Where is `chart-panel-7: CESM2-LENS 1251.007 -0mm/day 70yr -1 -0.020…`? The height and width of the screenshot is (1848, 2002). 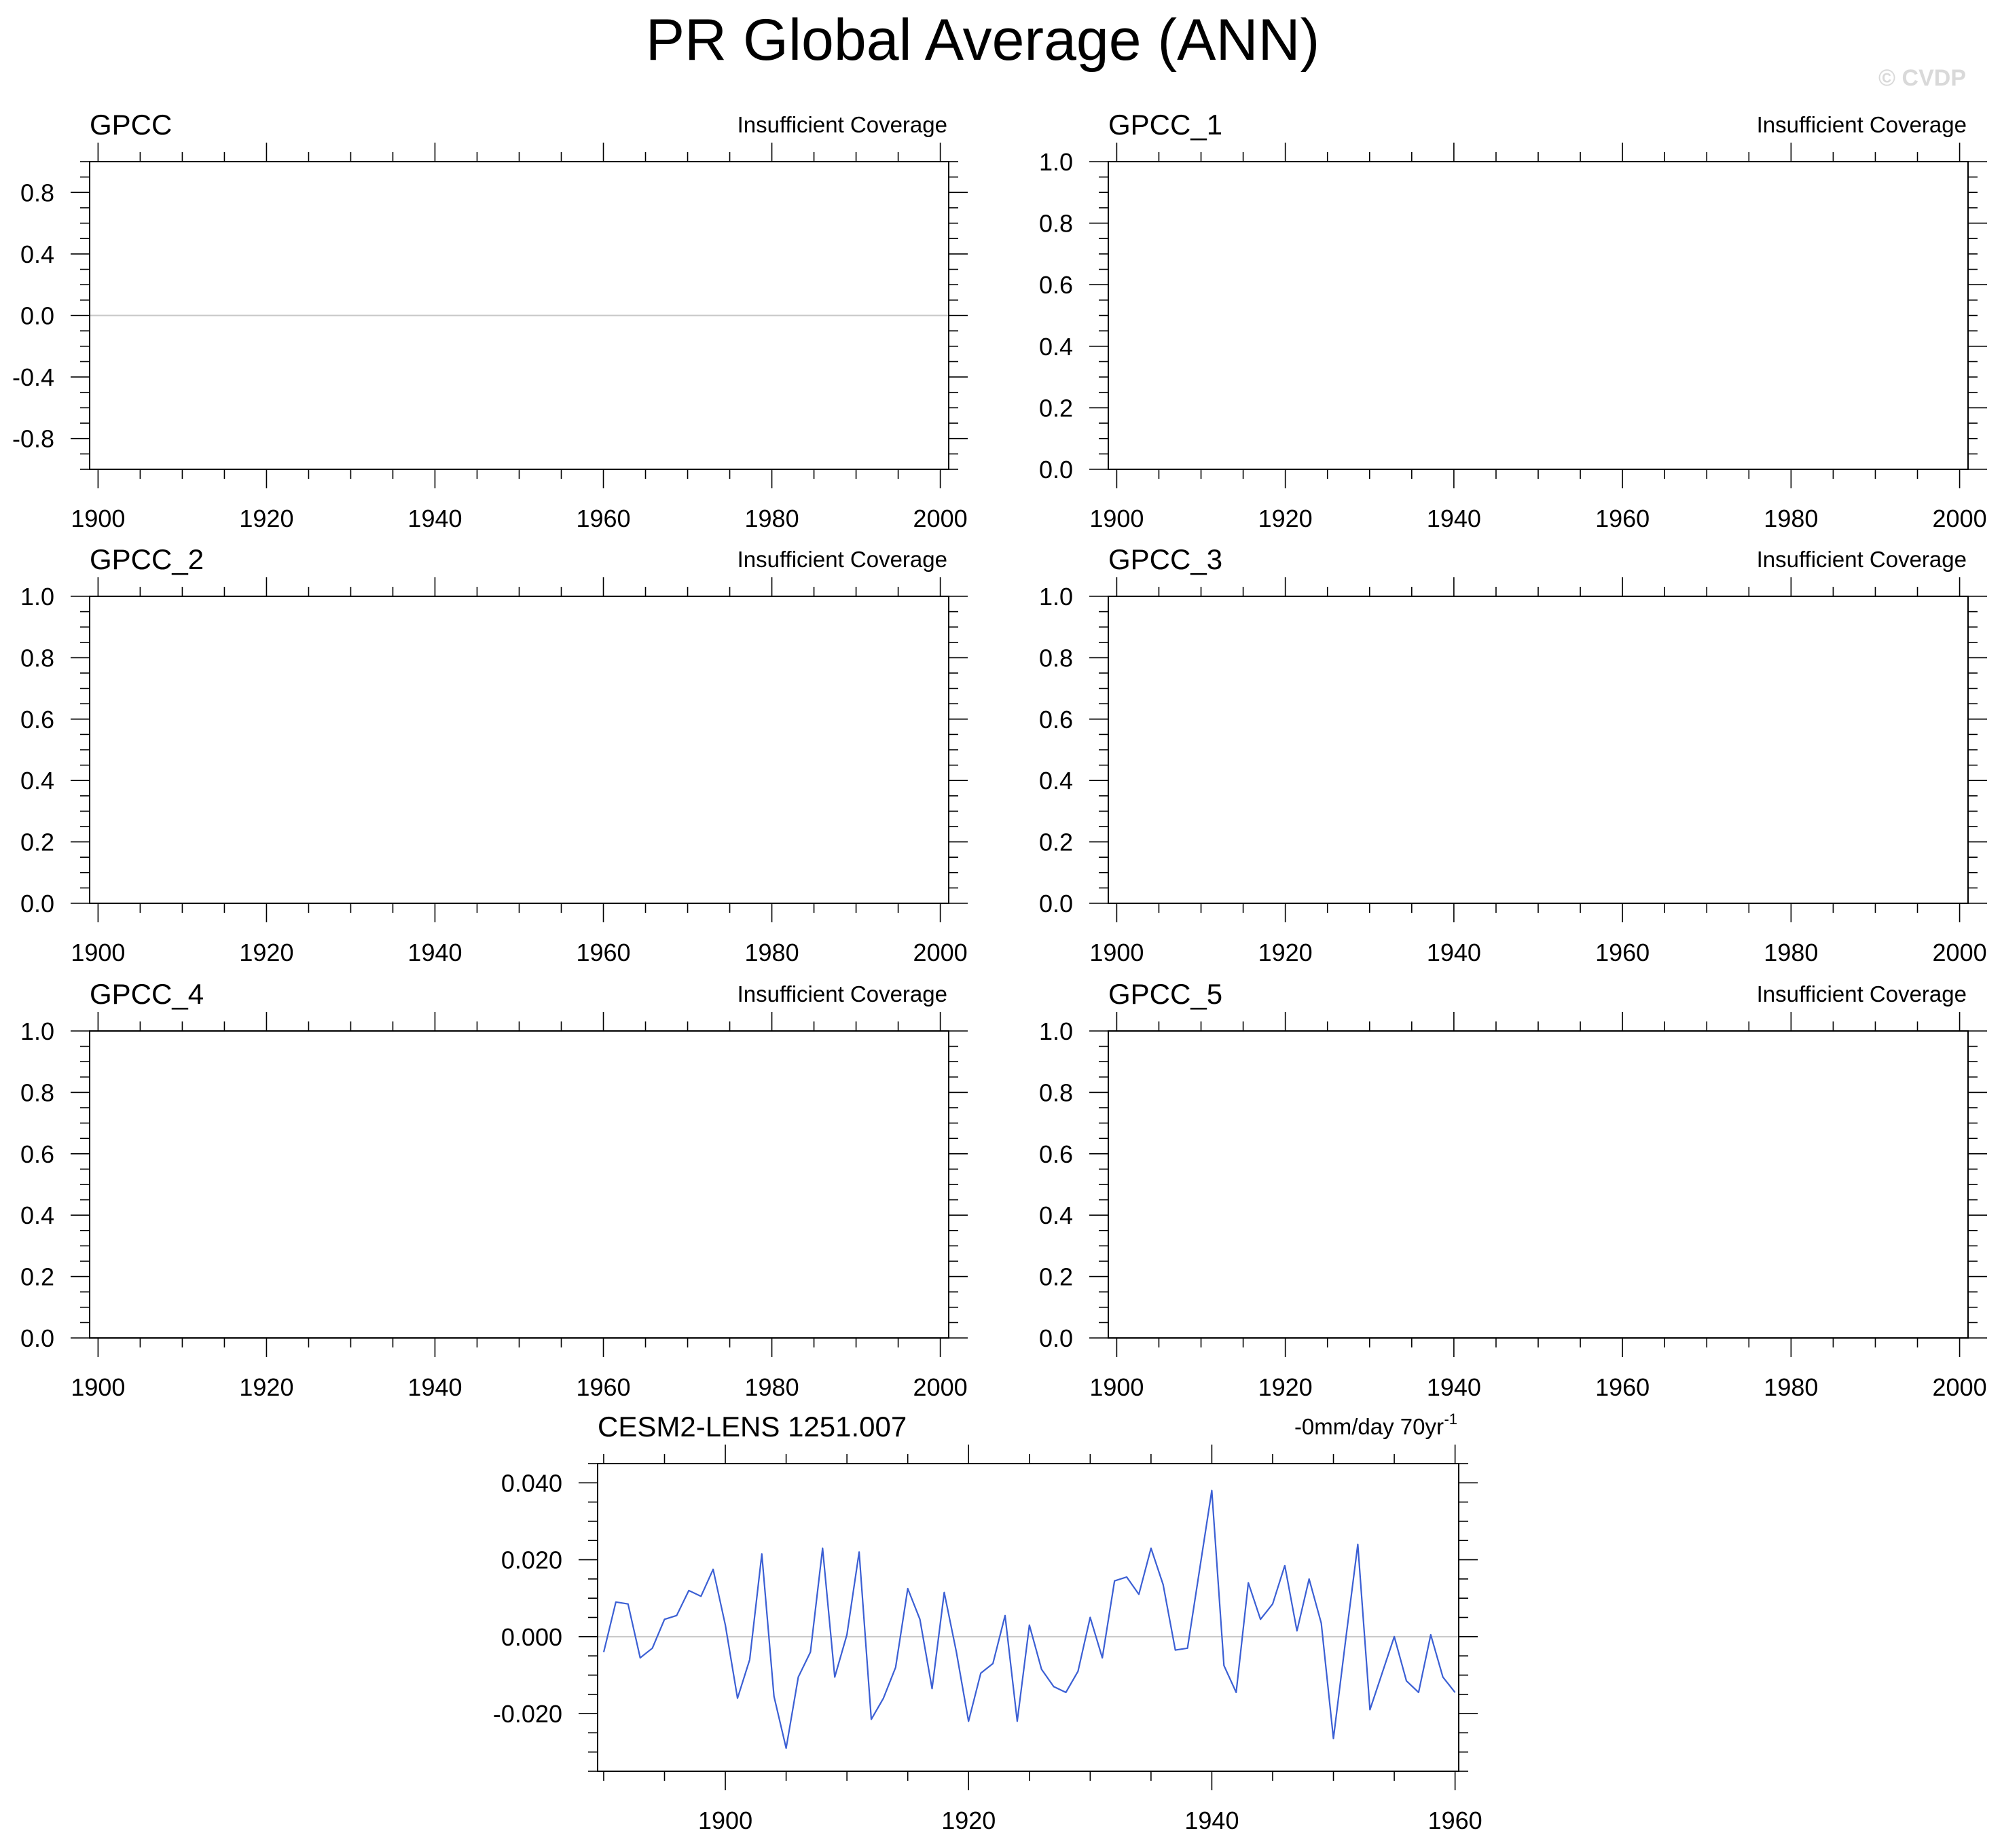
chart-panel-7: CESM2-LENS 1251.007 -0mm/day 70yr -1 -0.020… is located at coordinates (987, 1622).